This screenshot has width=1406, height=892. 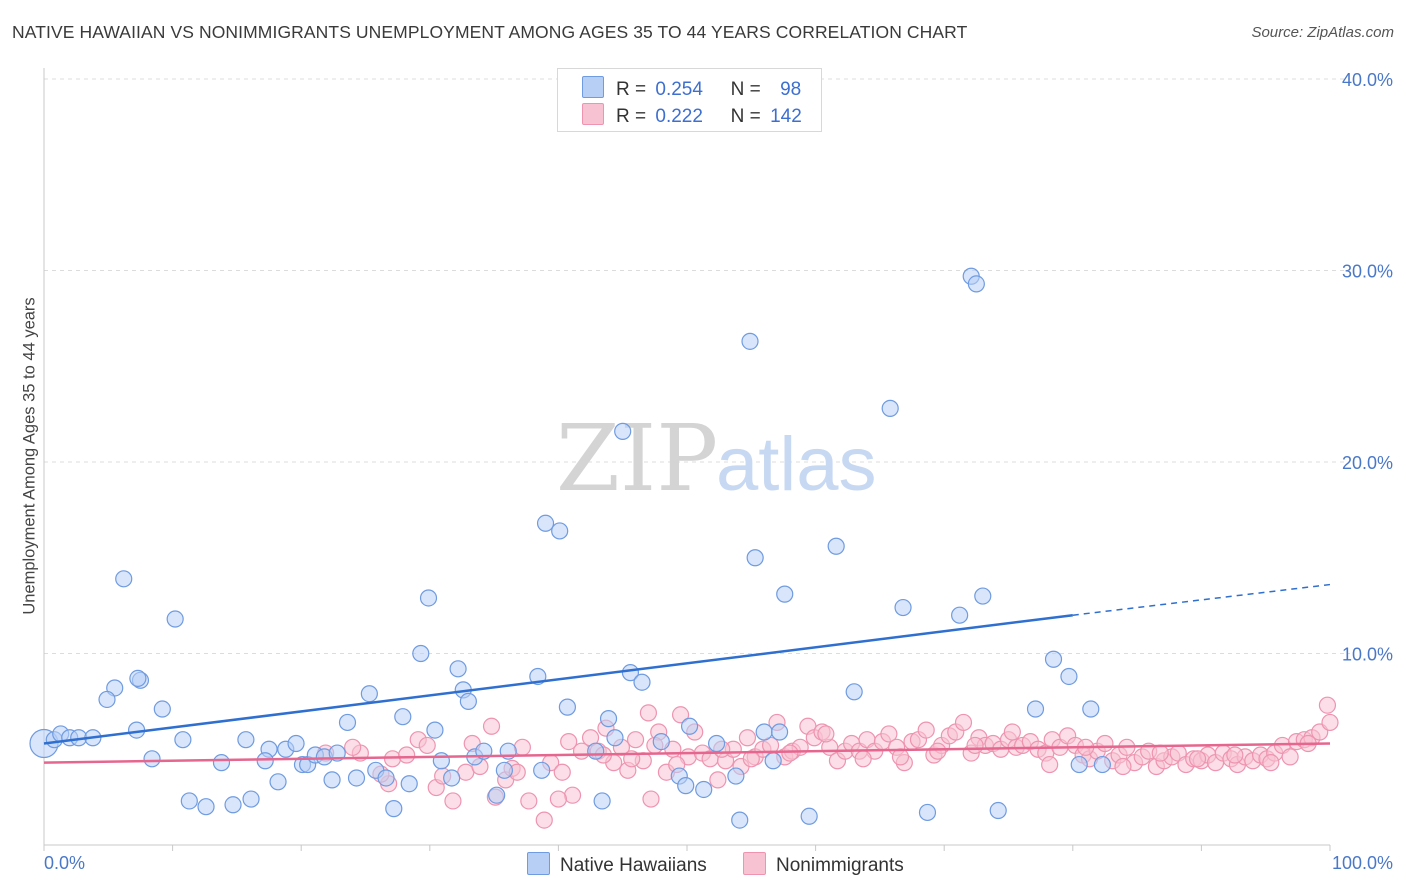 I want to click on native-hawaiians-trendline-extension, so click(x=1201, y=599).